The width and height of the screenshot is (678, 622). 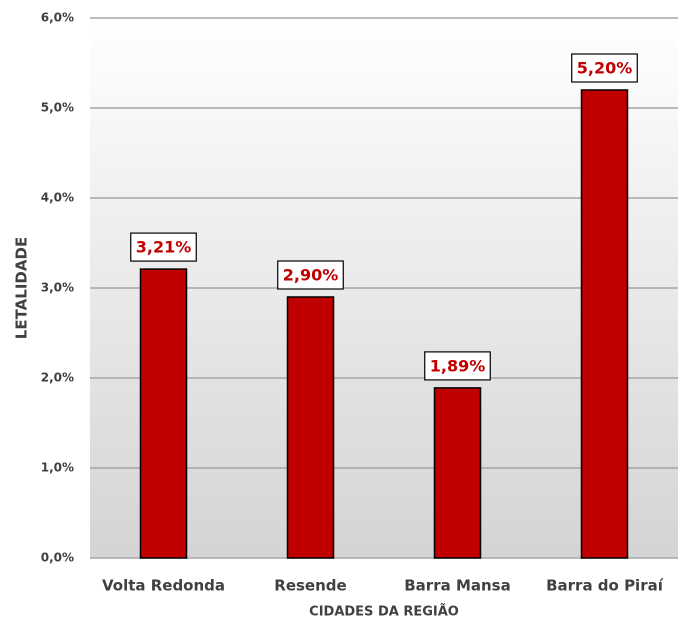 What do you see at coordinates (605, 586) in the screenshot?
I see `x-tick-label: Barra do Piraí` at bounding box center [605, 586].